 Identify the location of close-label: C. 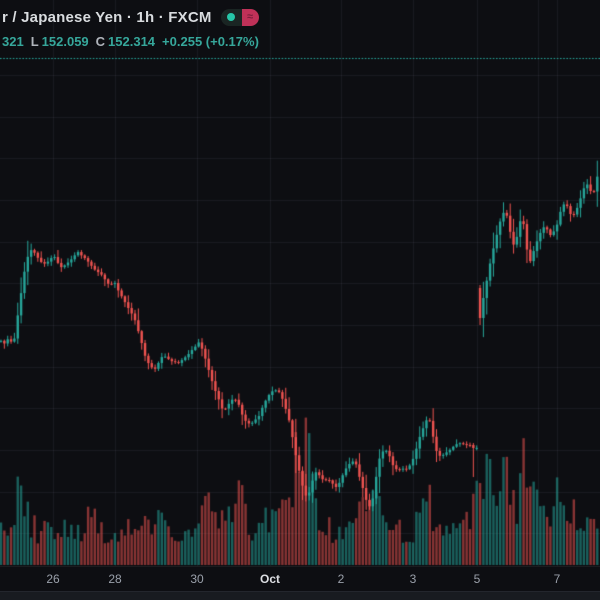
(100, 41).